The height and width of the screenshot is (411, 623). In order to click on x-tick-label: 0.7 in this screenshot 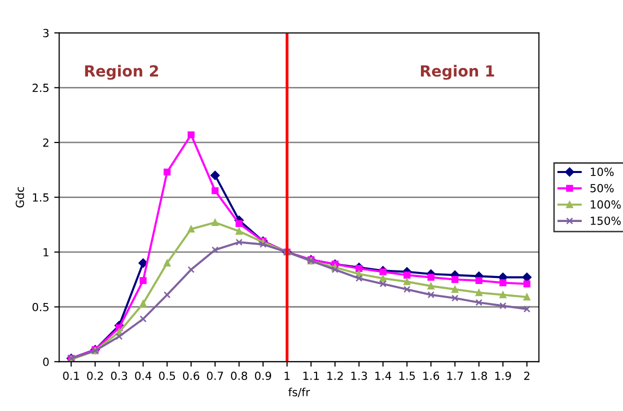, I will do `click(214, 376)`.